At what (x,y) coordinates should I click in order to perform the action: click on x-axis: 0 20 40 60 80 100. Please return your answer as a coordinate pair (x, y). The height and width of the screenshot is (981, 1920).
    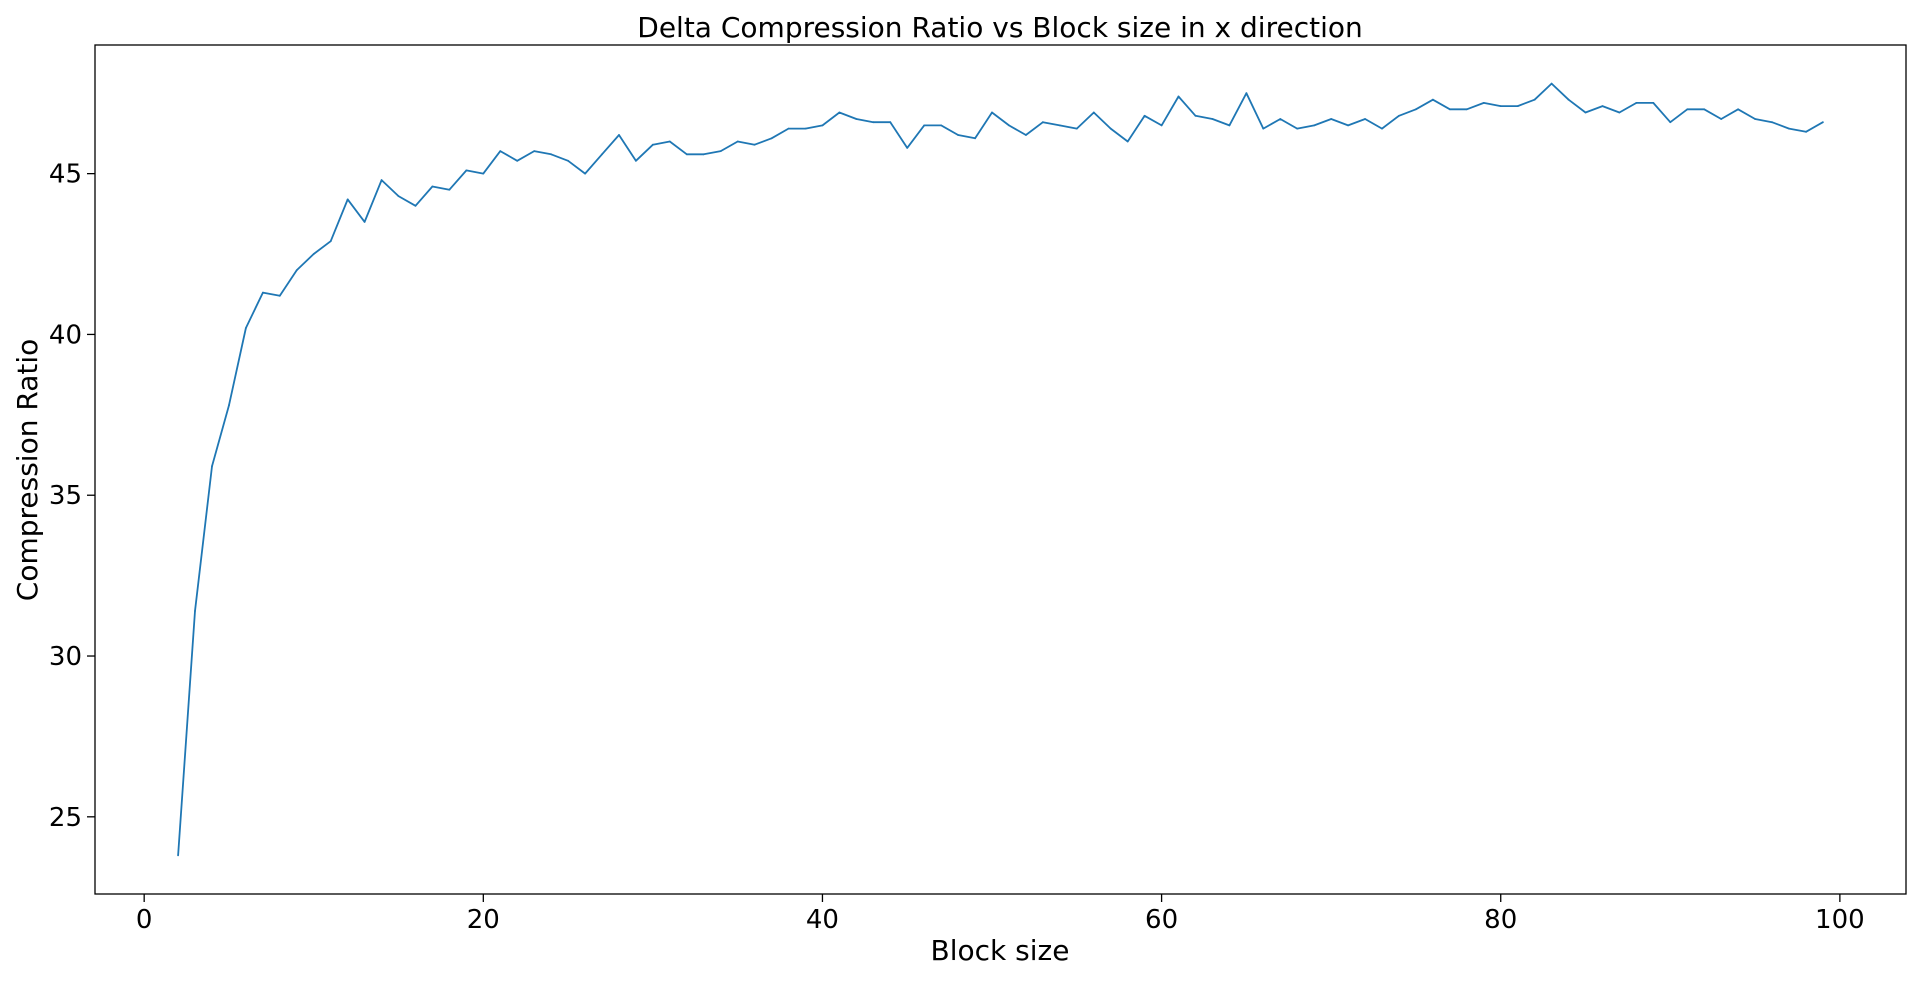
    Looking at the image, I should click on (1000, 914).